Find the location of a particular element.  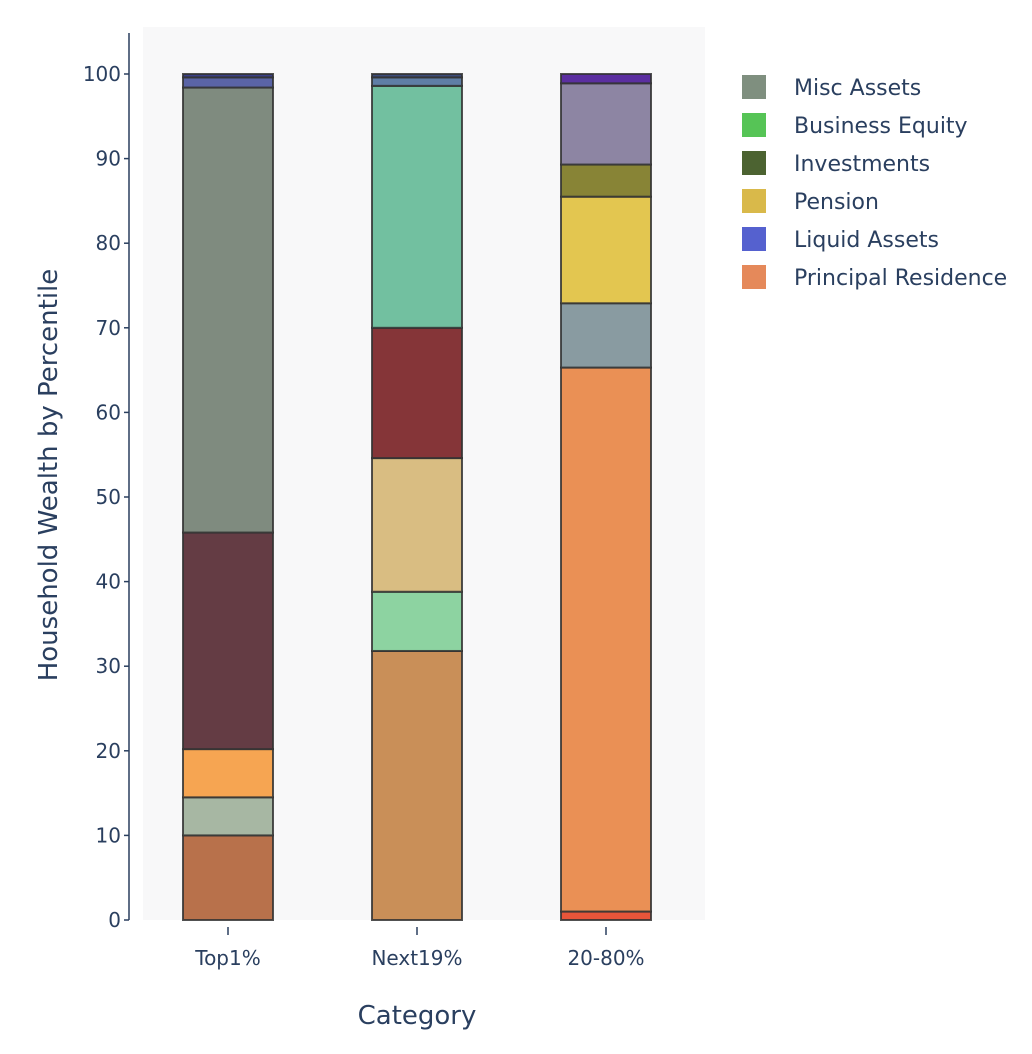

legend-item: Liquid Assets is located at coordinates (840, 240).